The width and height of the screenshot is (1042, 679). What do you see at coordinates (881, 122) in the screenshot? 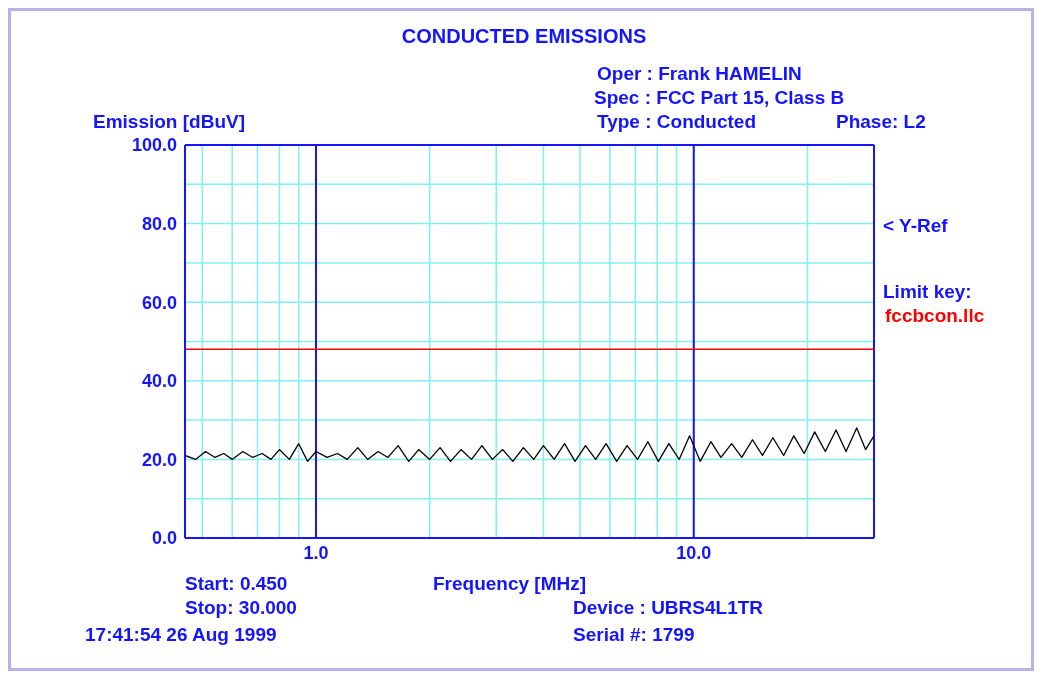
I see `text: Phase: L2` at bounding box center [881, 122].